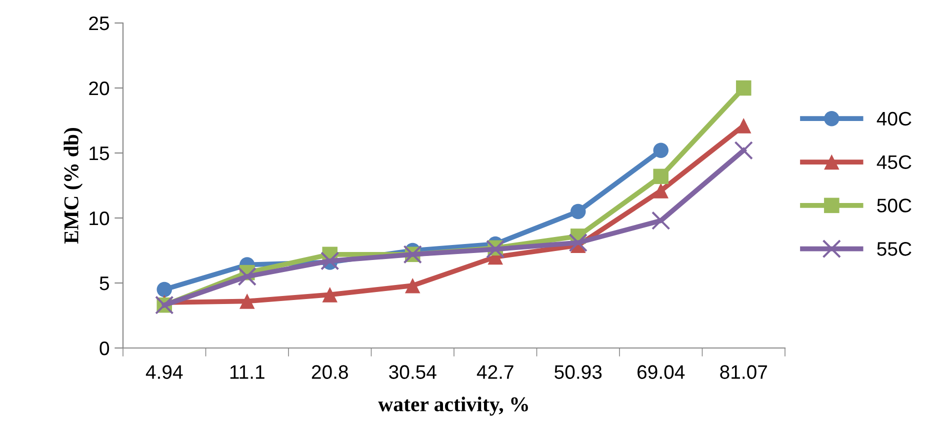 The width and height of the screenshot is (947, 445). What do you see at coordinates (412, 372) in the screenshot?
I see `x-tick-label: 30.54` at bounding box center [412, 372].